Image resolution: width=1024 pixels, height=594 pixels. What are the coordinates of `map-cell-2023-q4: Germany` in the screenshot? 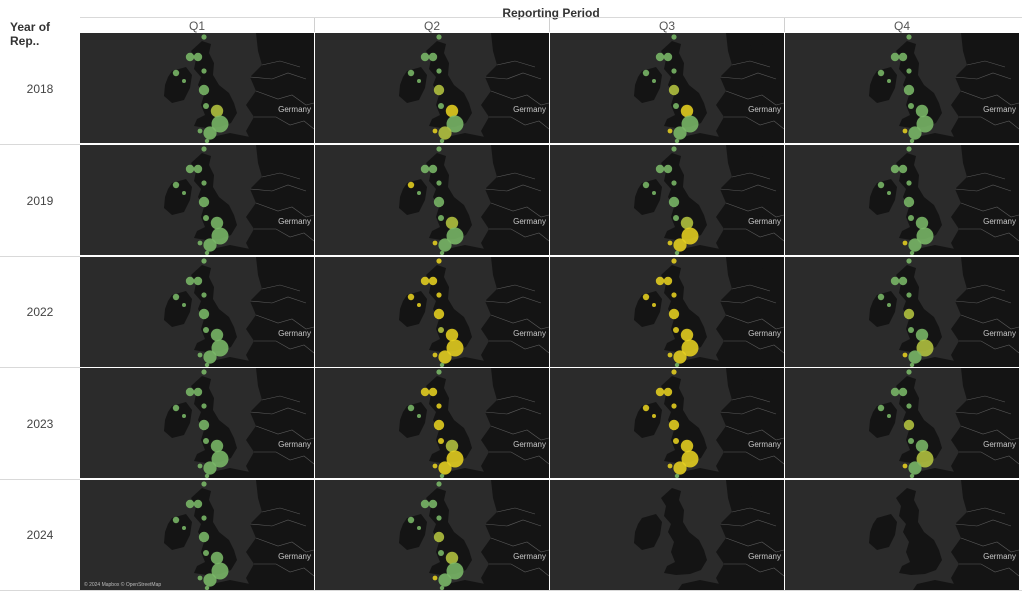 It's located at (902, 423).